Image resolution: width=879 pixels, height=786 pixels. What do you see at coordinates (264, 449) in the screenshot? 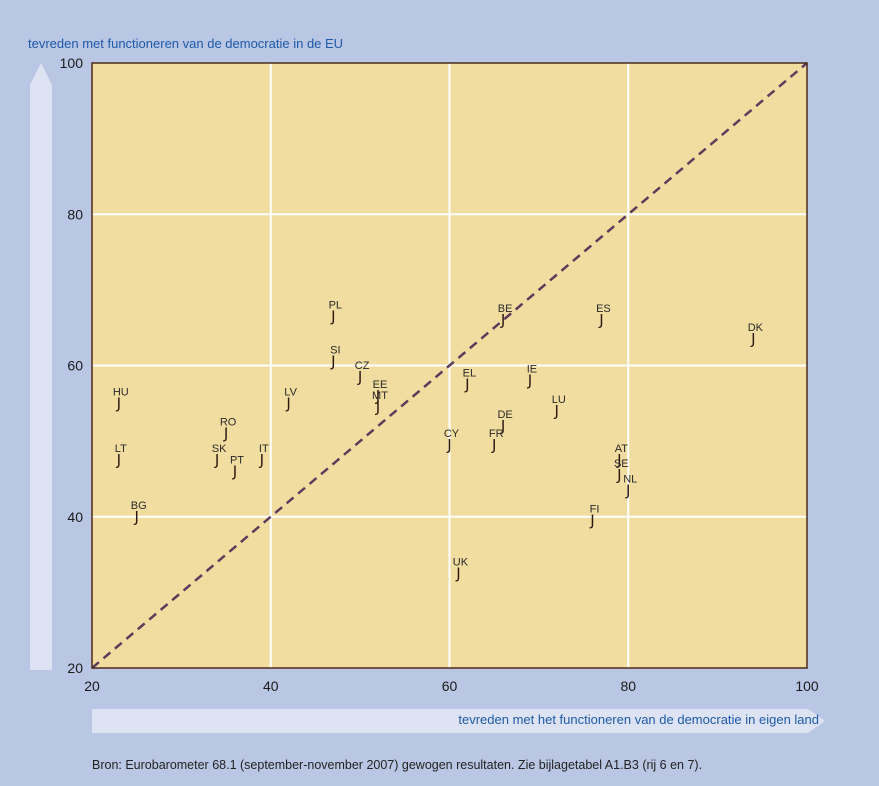
I see `point-label: IT` at bounding box center [264, 449].